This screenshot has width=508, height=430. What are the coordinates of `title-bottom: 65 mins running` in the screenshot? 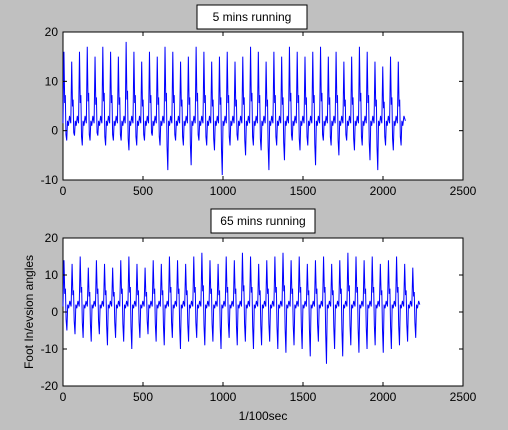 It's located at (262, 221).